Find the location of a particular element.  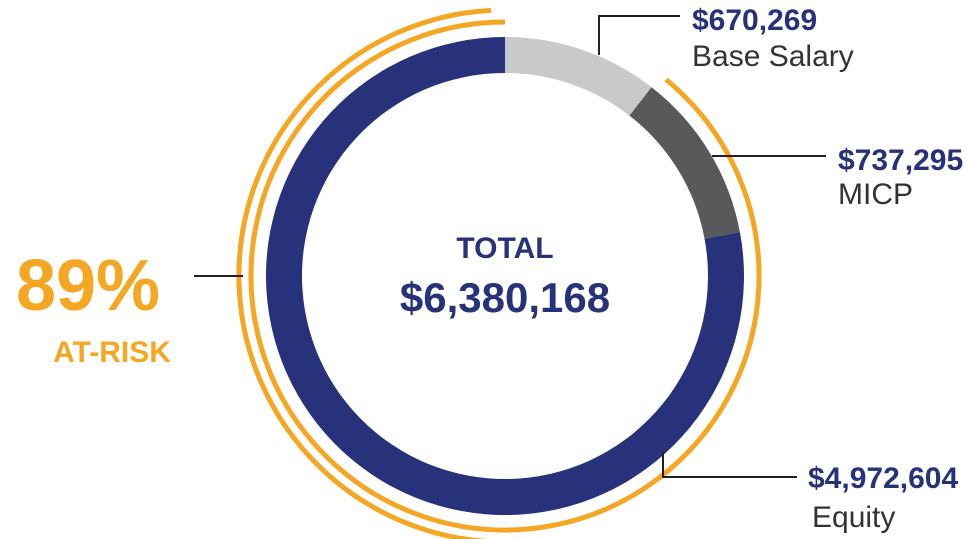

at-risk-label: AT-RISK is located at coordinates (112, 352).